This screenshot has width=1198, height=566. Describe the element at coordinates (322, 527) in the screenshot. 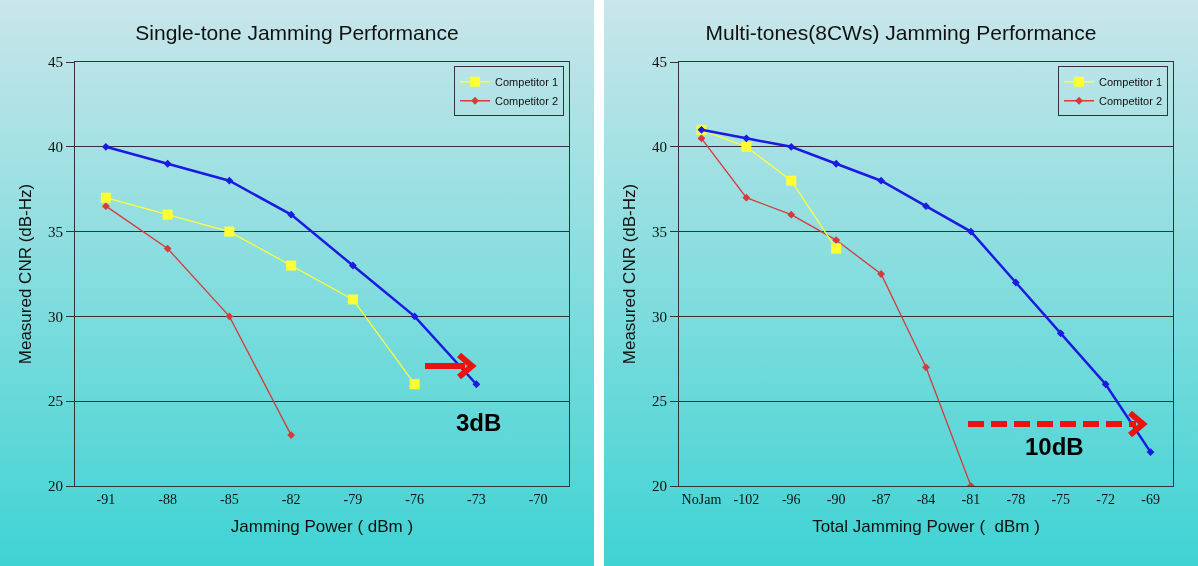

I see `x-axis-title: Jamming Power ( dBm )` at that location.